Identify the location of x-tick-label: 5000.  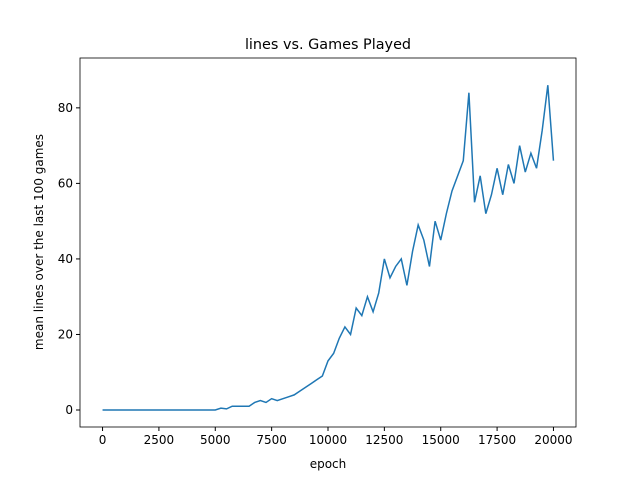
(215, 440).